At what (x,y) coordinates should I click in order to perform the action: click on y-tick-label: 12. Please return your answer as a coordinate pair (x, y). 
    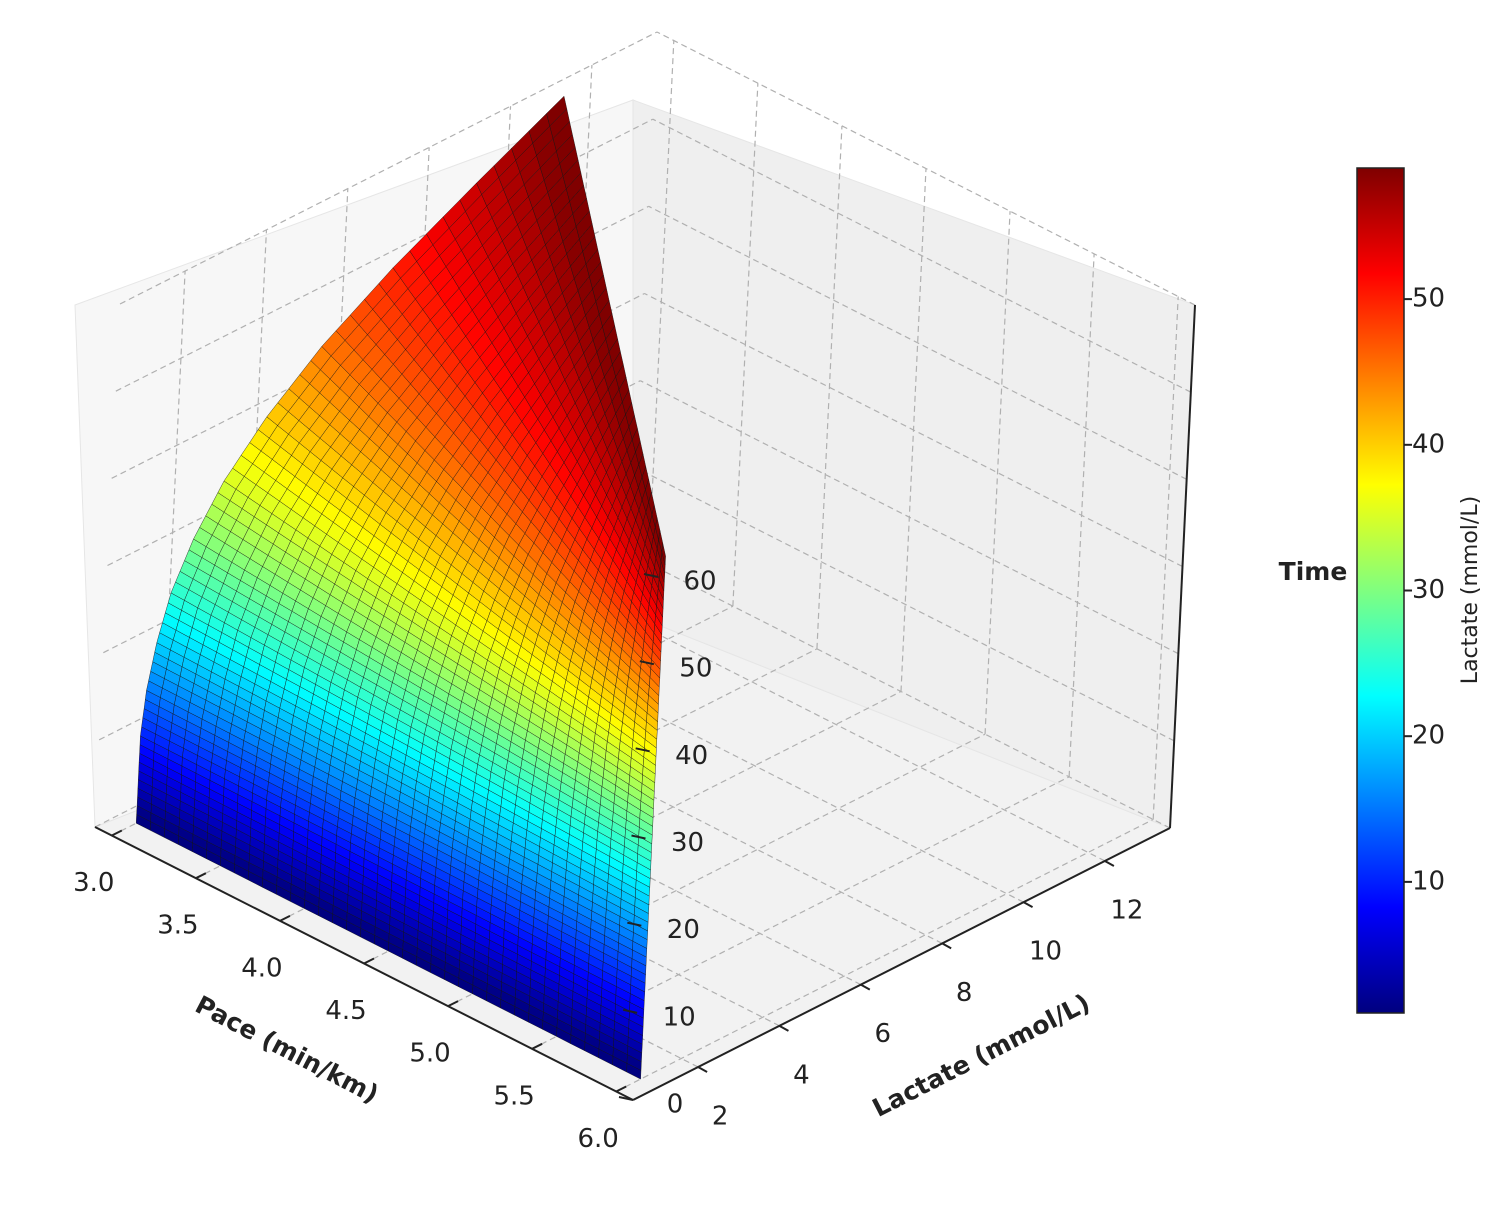
    Looking at the image, I should click on (1126, 910).